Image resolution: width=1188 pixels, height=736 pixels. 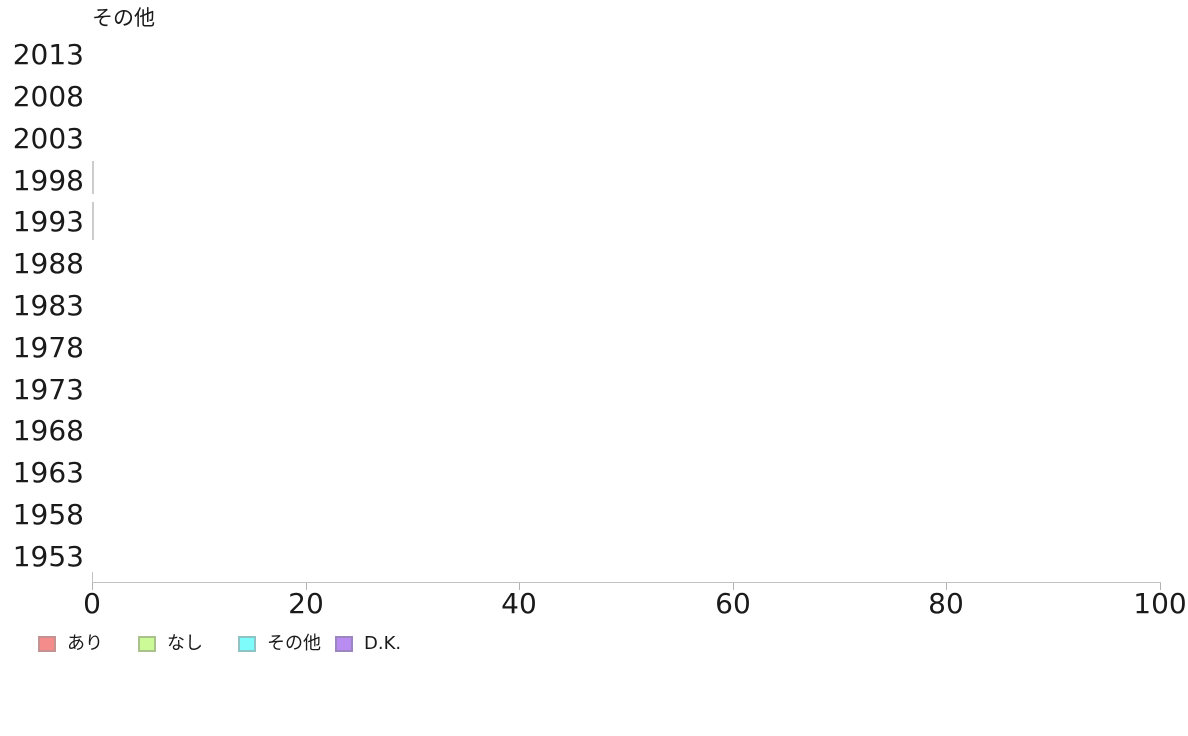 What do you see at coordinates (48, 55) in the screenshot?
I see `y-axis-label: 2013` at bounding box center [48, 55].